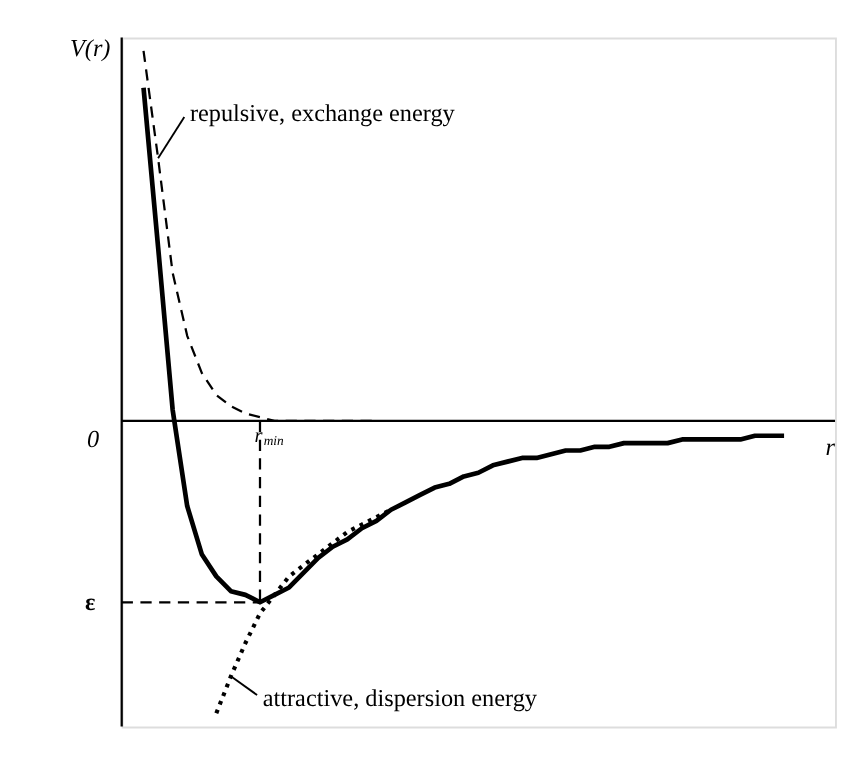 This screenshot has height=762, width=850. Describe the element at coordinates (323, 112) in the screenshot. I see `annotation: repulsive, exchange energy` at that location.